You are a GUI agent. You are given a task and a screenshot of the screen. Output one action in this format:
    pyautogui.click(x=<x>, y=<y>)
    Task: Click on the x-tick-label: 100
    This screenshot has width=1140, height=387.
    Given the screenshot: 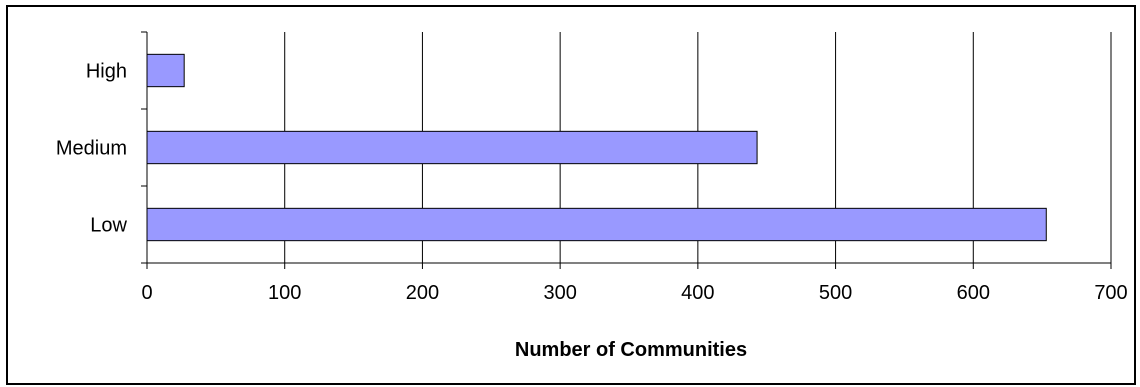 What is the action you would take?
    pyautogui.click(x=284, y=293)
    